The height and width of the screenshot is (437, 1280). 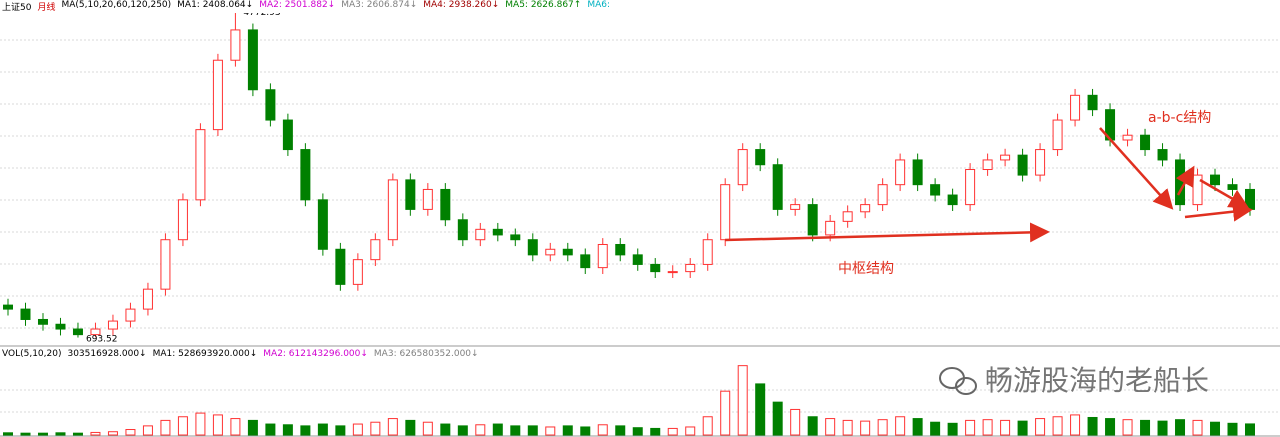 I want to click on header-item: MA5: 2626.867↑, so click(x=543, y=5).